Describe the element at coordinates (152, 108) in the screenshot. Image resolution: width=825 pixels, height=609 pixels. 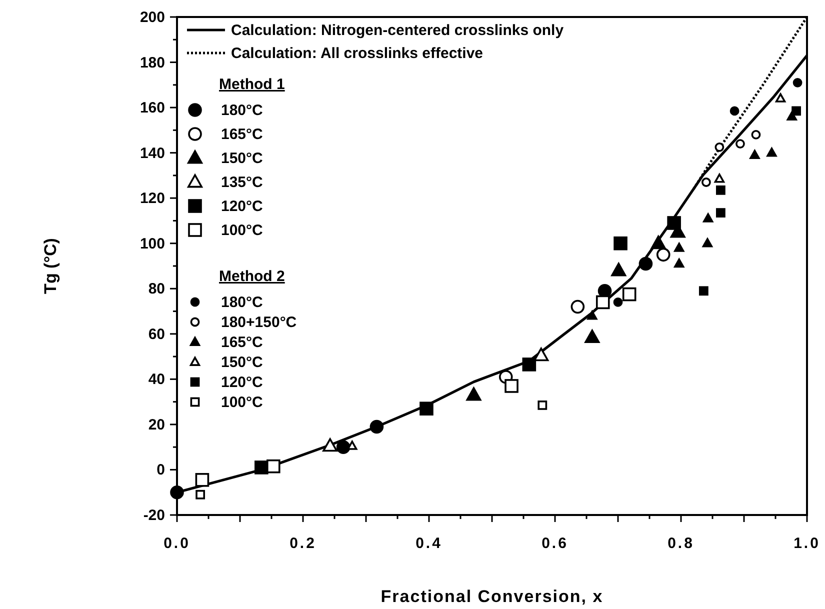
I see `y-tick-label: 160` at that location.